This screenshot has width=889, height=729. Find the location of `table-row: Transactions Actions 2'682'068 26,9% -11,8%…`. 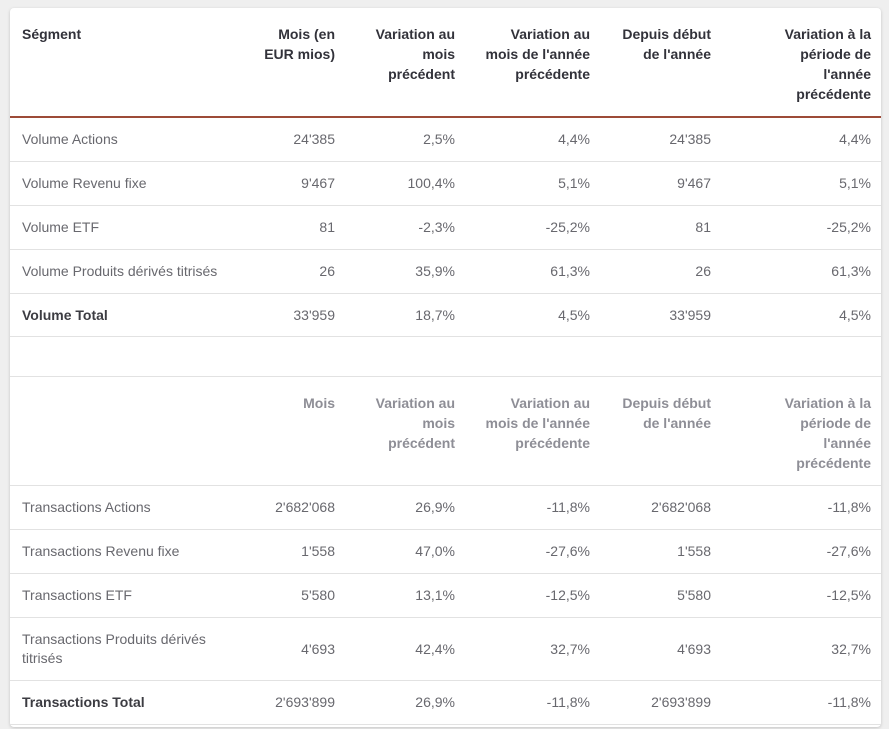

table-row: Transactions Actions 2'682'068 26,9% -11,8%… is located at coordinates (445, 508).